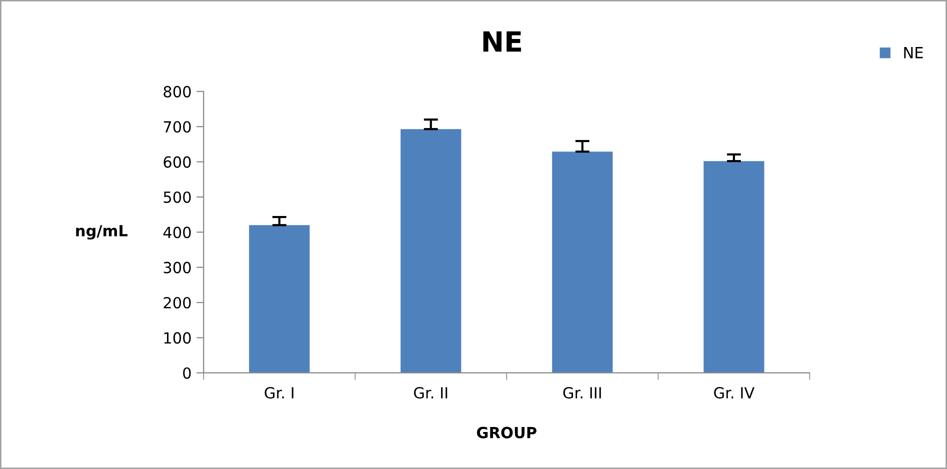  What do you see at coordinates (187, 373) in the screenshot?
I see `y-tick-label: 0` at bounding box center [187, 373].